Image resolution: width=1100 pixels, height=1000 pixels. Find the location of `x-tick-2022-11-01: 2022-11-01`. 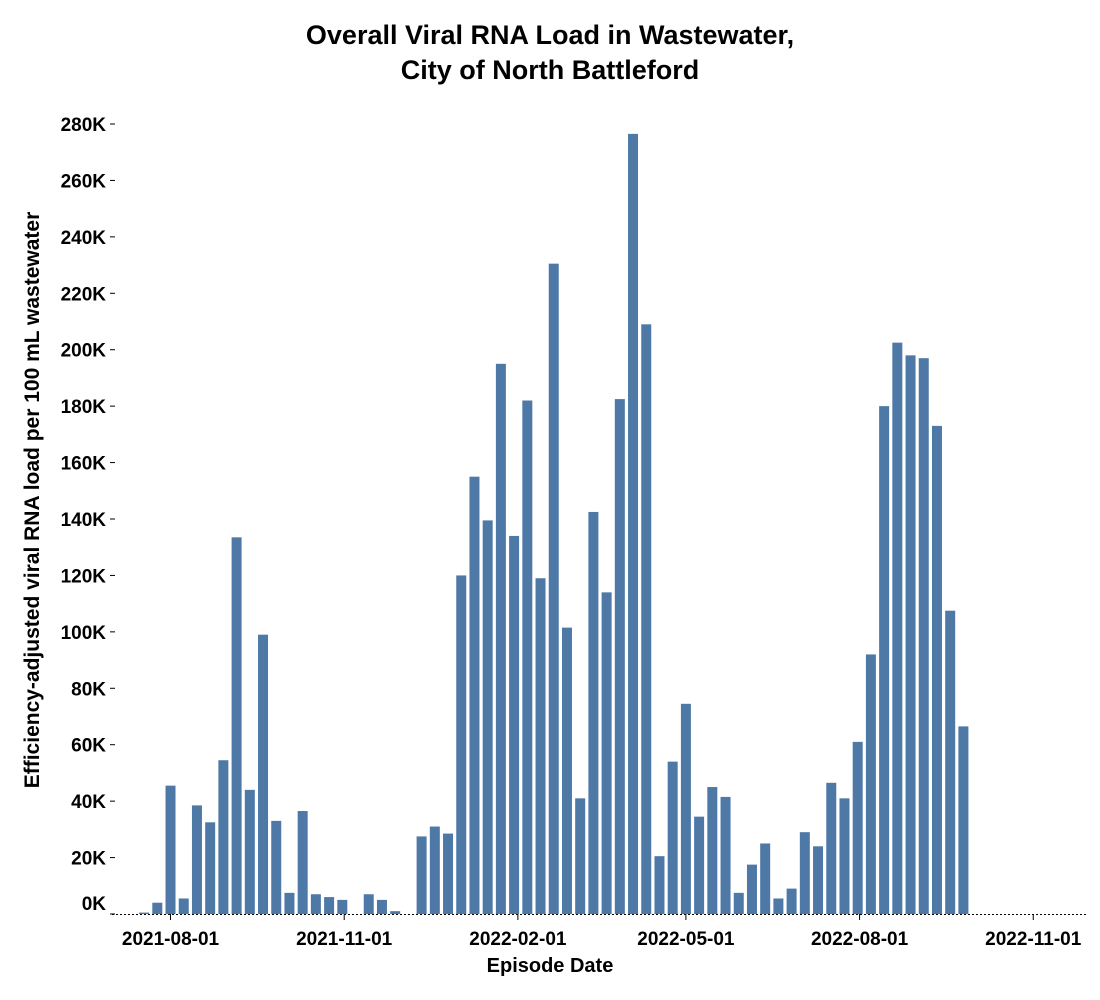

x-tick-2022-11-01: 2022-11-01 is located at coordinates (1033, 932).